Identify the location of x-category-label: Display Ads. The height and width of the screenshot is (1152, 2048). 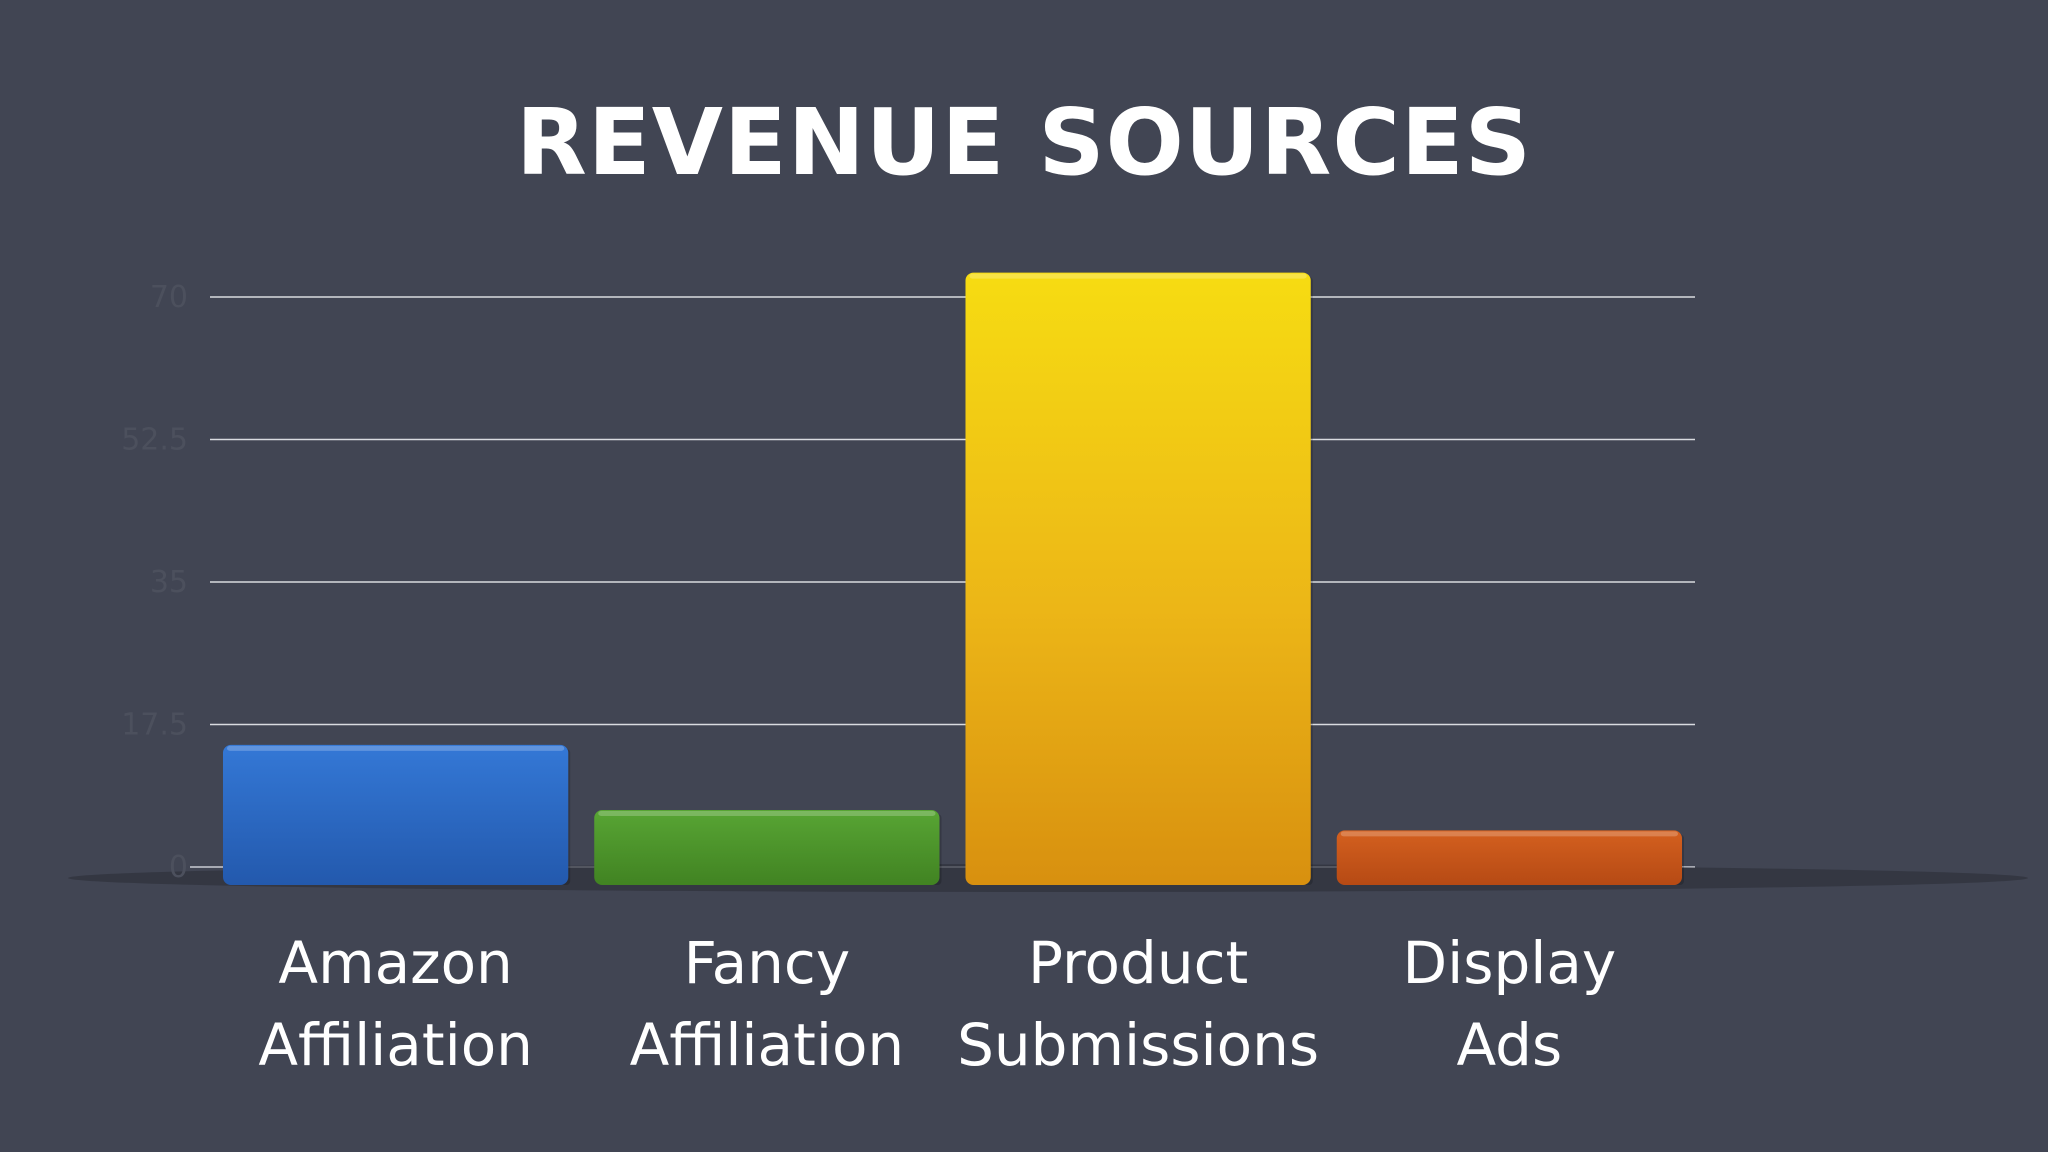
(1509, 1004).